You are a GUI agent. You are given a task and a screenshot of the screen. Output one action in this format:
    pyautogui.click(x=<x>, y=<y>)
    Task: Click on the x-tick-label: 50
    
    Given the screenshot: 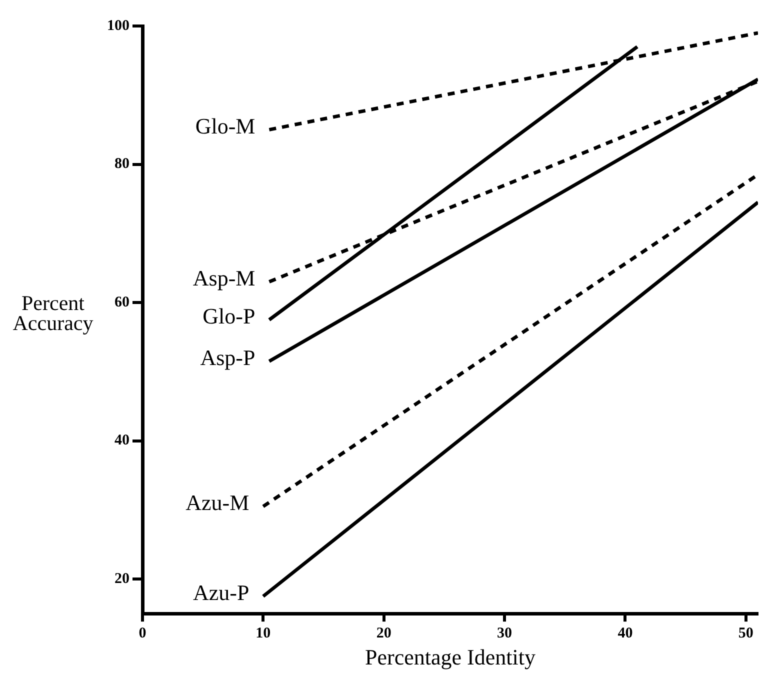 What is the action you would take?
    pyautogui.click(x=746, y=633)
    